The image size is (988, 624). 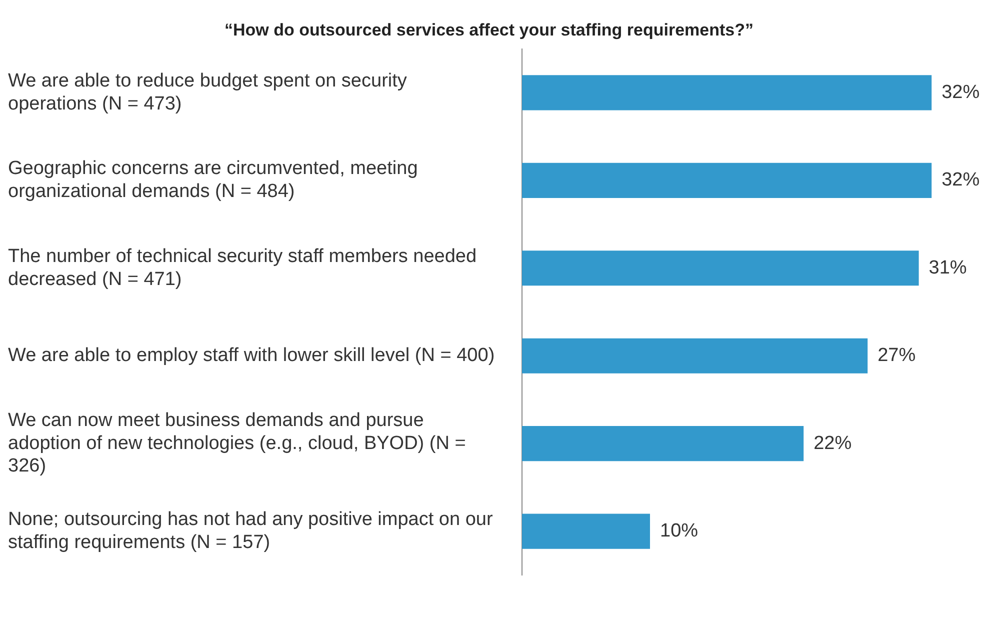 What do you see at coordinates (679, 531) in the screenshot?
I see `data-label: 10%` at bounding box center [679, 531].